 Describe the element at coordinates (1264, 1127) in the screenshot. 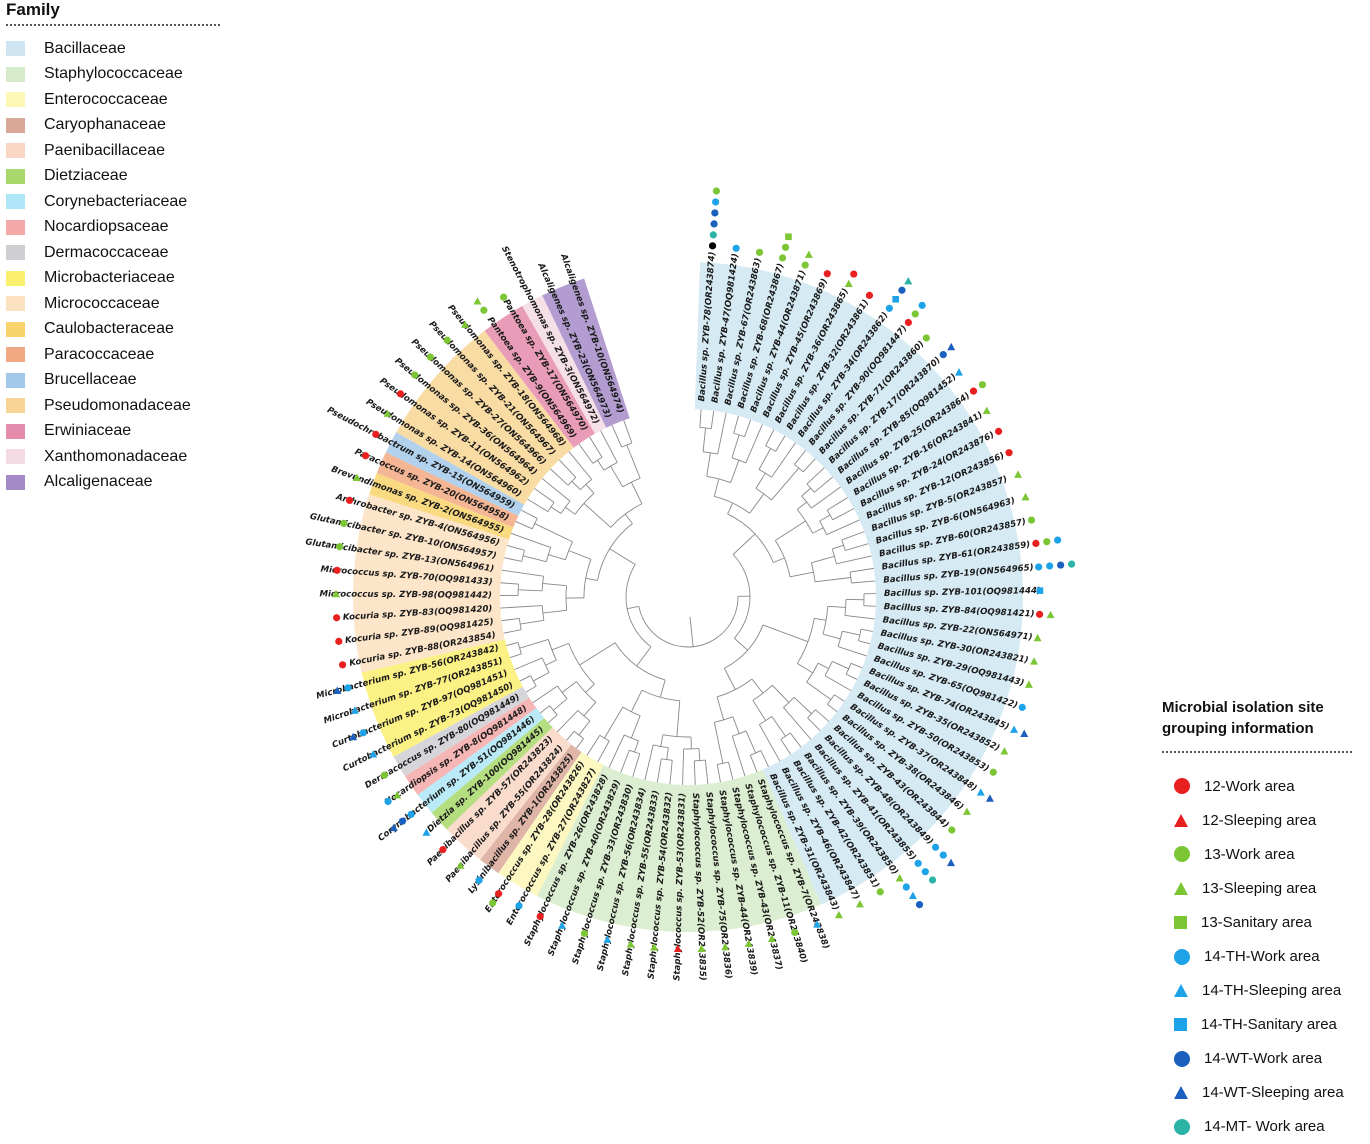

I see `site-legend-item: 14-MT- Work area` at that location.